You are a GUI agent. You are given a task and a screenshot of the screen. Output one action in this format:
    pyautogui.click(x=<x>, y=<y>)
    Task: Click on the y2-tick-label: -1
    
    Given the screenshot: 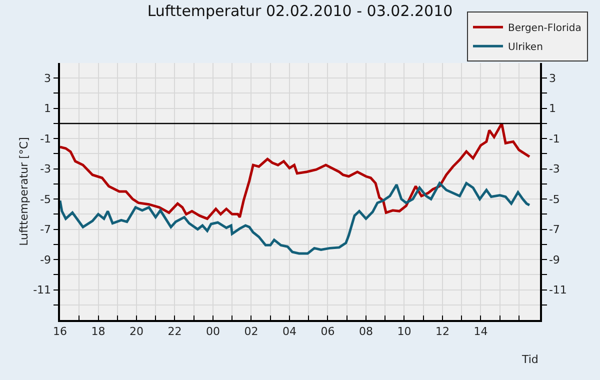 What is the action you would take?
    pyautogui.click(x=554, y=139)
    